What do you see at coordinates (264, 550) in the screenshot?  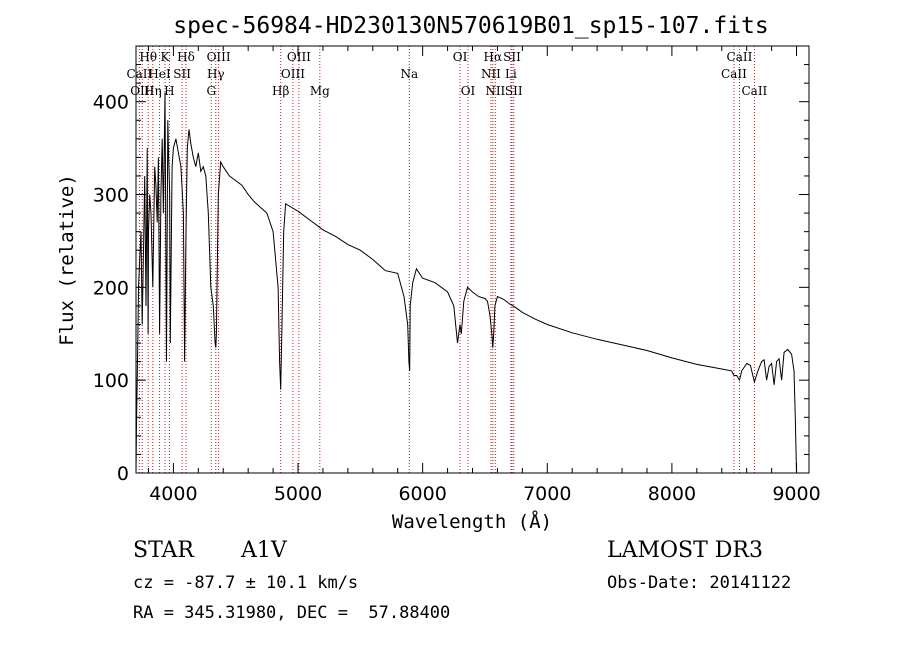 I see `subclass: A1V` at bounding box center [264, 550].